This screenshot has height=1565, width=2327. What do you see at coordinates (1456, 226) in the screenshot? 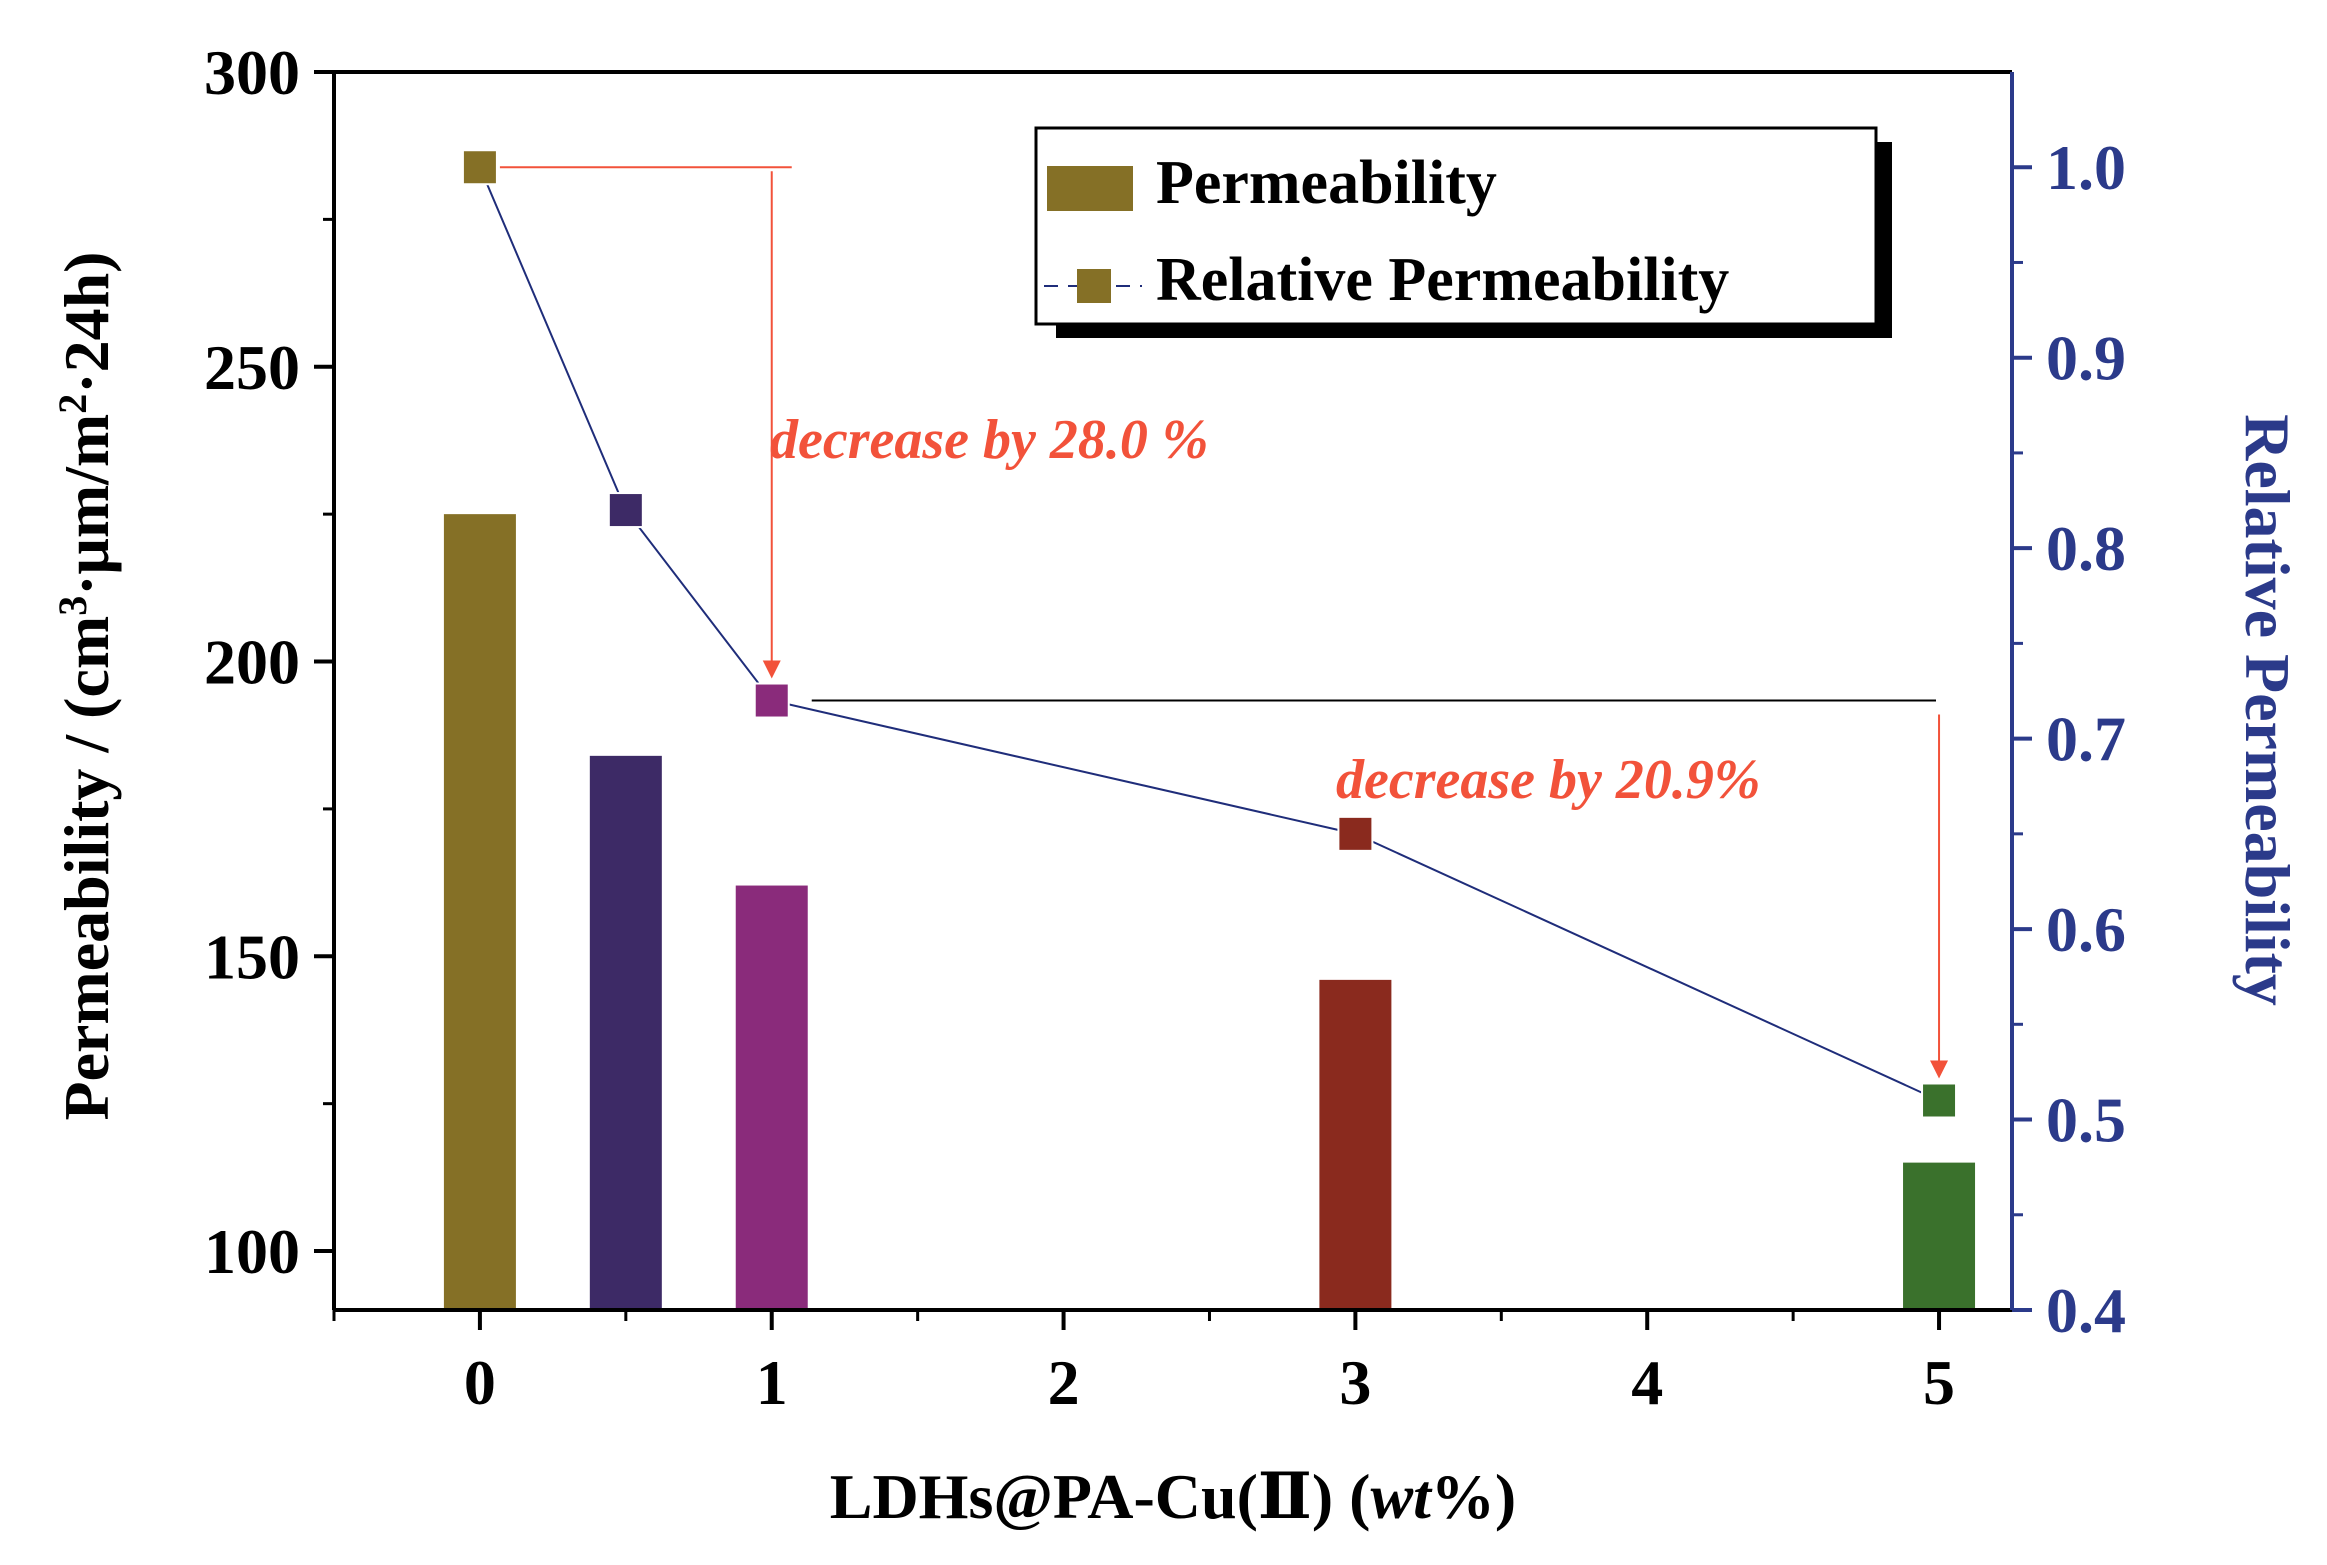
I see `legend-box` at bounding box center [1456, 226].